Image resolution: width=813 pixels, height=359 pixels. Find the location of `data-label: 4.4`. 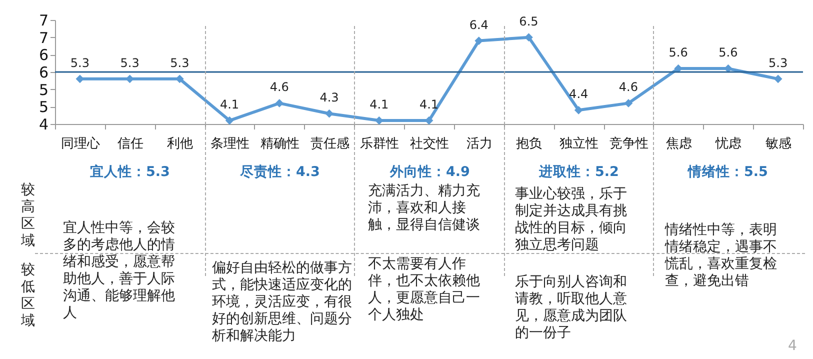

data-label: 4.4 is located at coordinates (578, 94).